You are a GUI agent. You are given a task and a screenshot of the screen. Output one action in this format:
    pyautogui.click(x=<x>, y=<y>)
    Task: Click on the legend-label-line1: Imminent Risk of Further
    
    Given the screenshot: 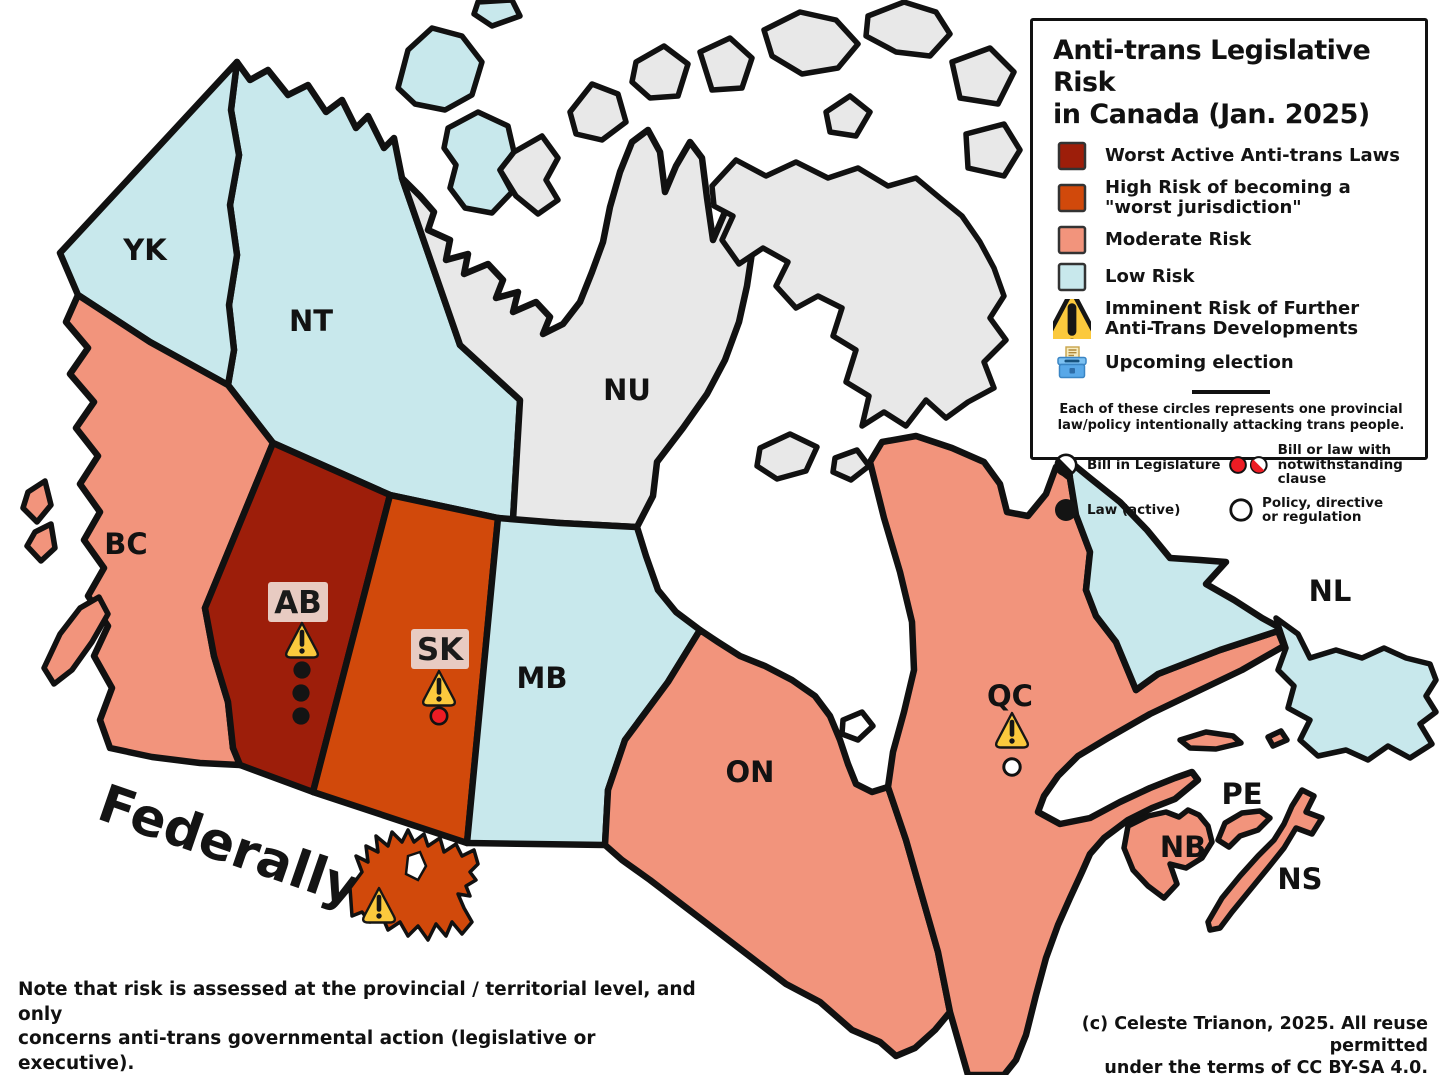 What is the action you would take?
    pyautogui.click(x=1232, y=308)
    